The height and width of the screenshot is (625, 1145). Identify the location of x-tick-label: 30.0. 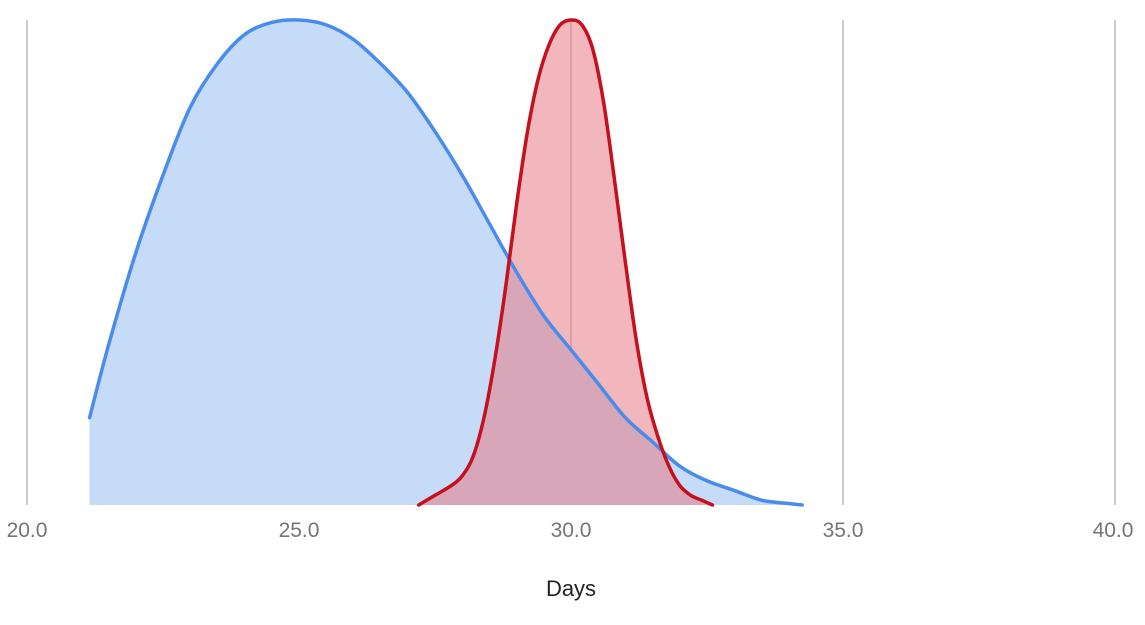
(571, 530).